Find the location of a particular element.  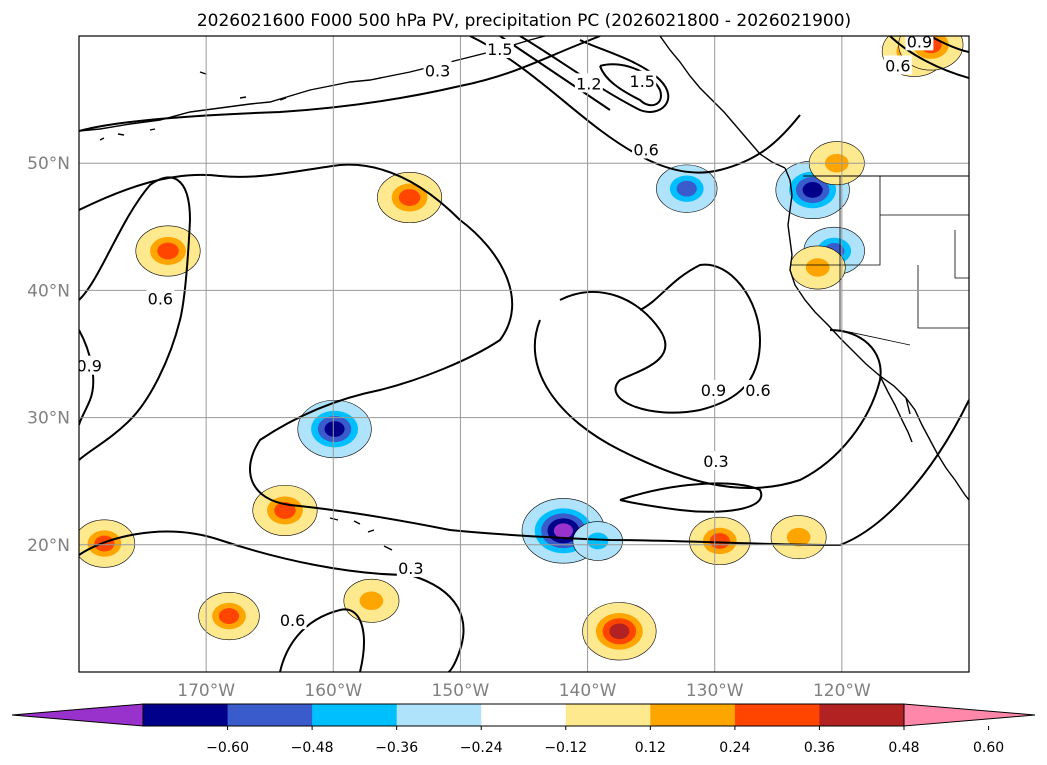

contour-label: 1.2 is located at coordinates (588, 83).